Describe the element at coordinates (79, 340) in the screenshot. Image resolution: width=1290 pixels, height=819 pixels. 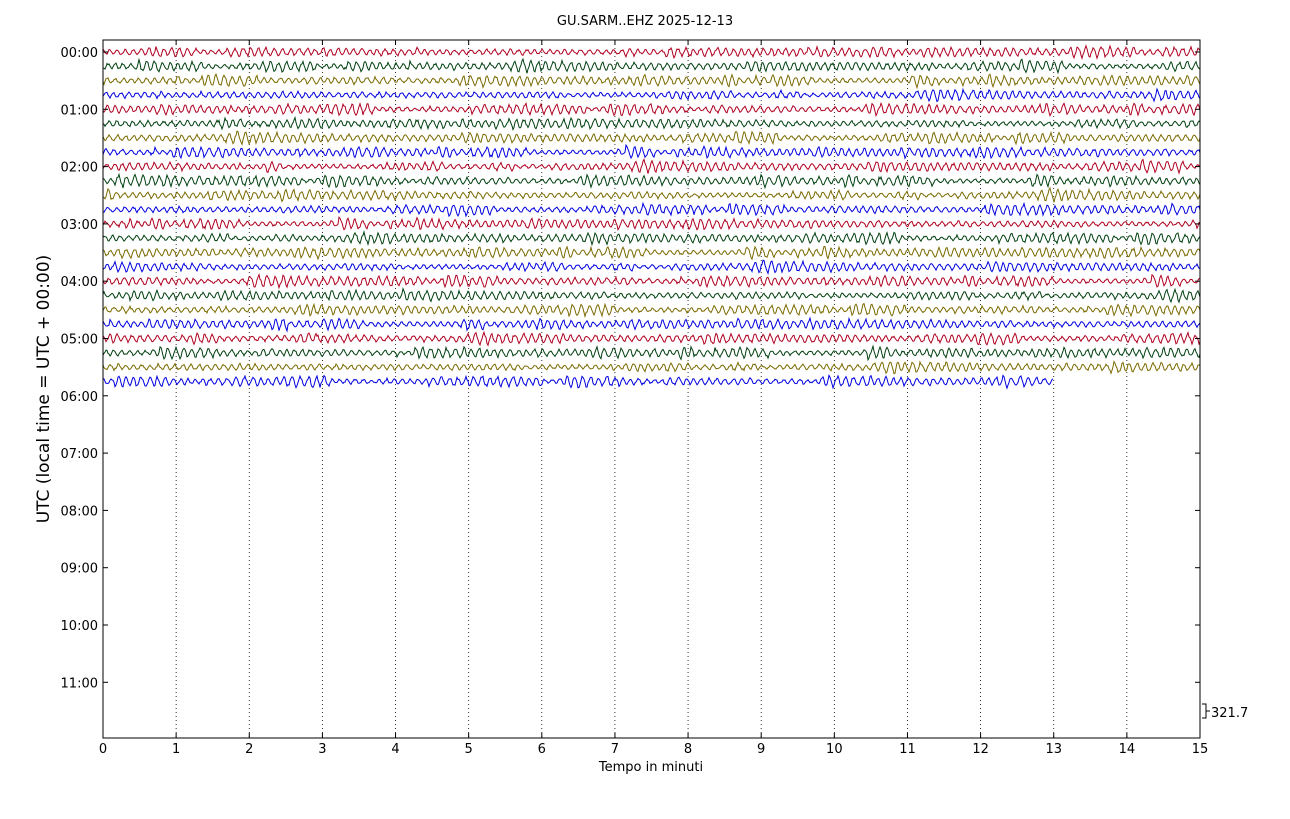
I see `y-tick-label: 05:00` at that location.